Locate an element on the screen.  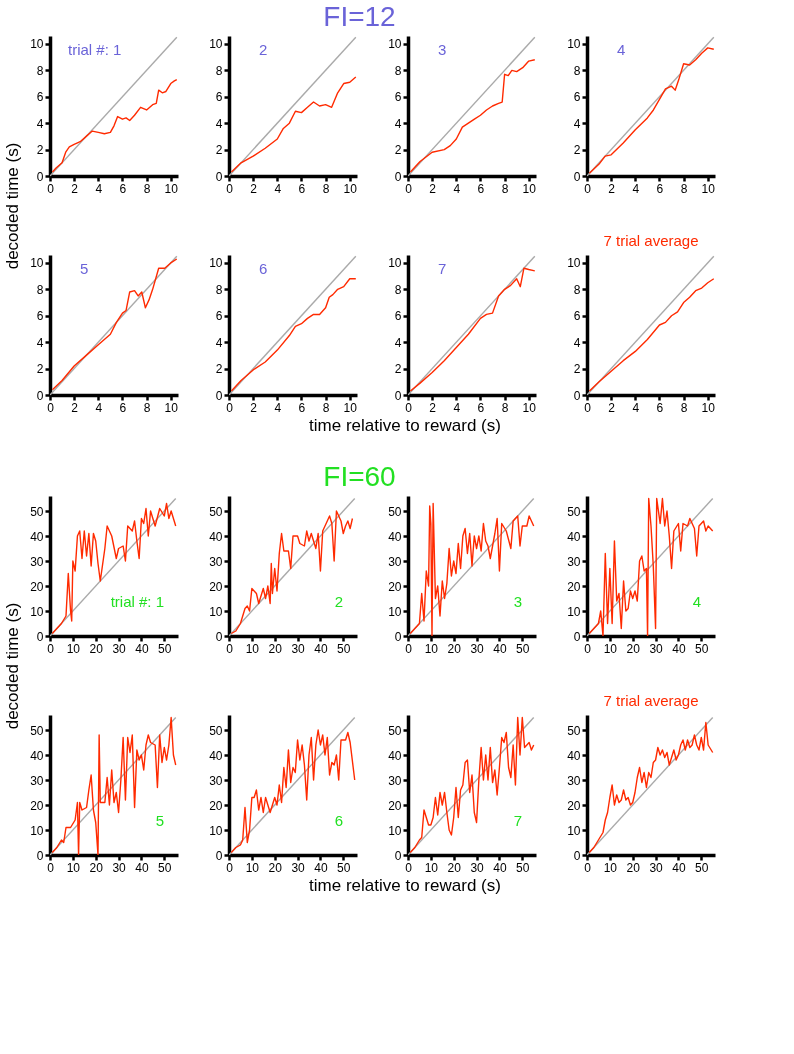
text: time relative to reward (s) is located at coordinates (405, 885).